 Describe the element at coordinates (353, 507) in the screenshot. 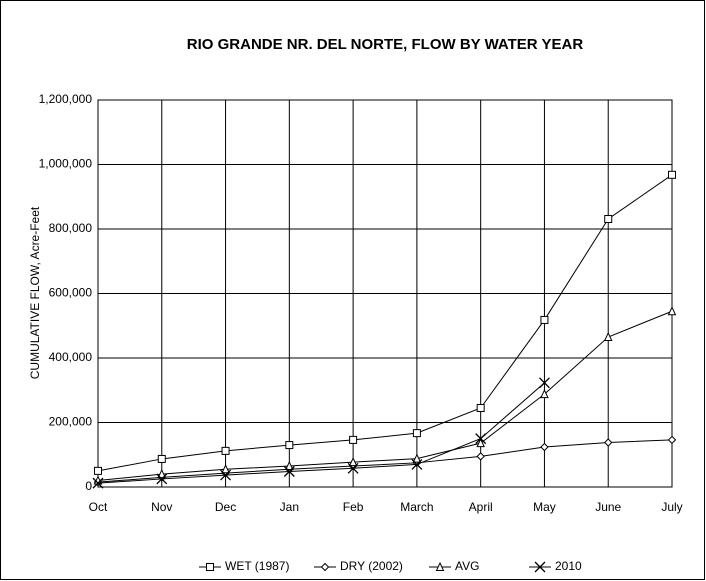

I see `x-tick-label: Feb` at that location.